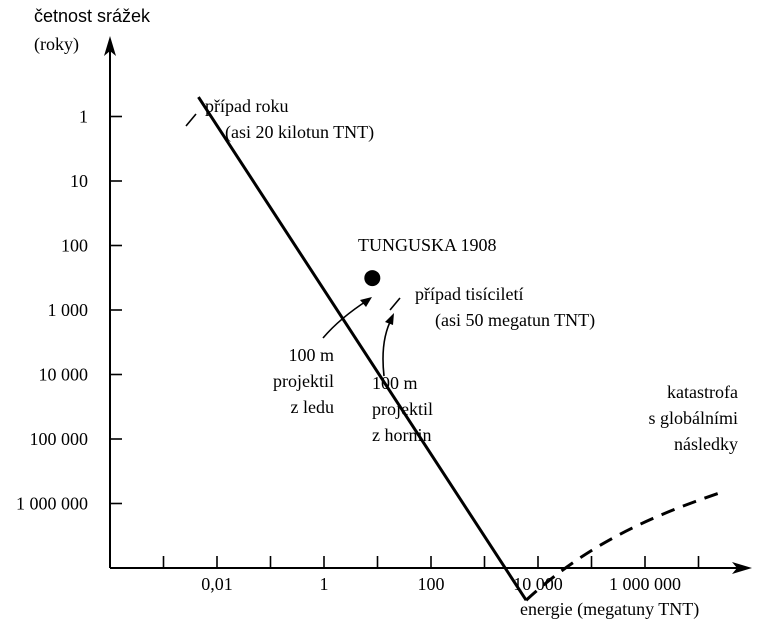 This screenshot has width=760, height=635. I want to click on y-tick-label-2: 100, so click(74, 246).